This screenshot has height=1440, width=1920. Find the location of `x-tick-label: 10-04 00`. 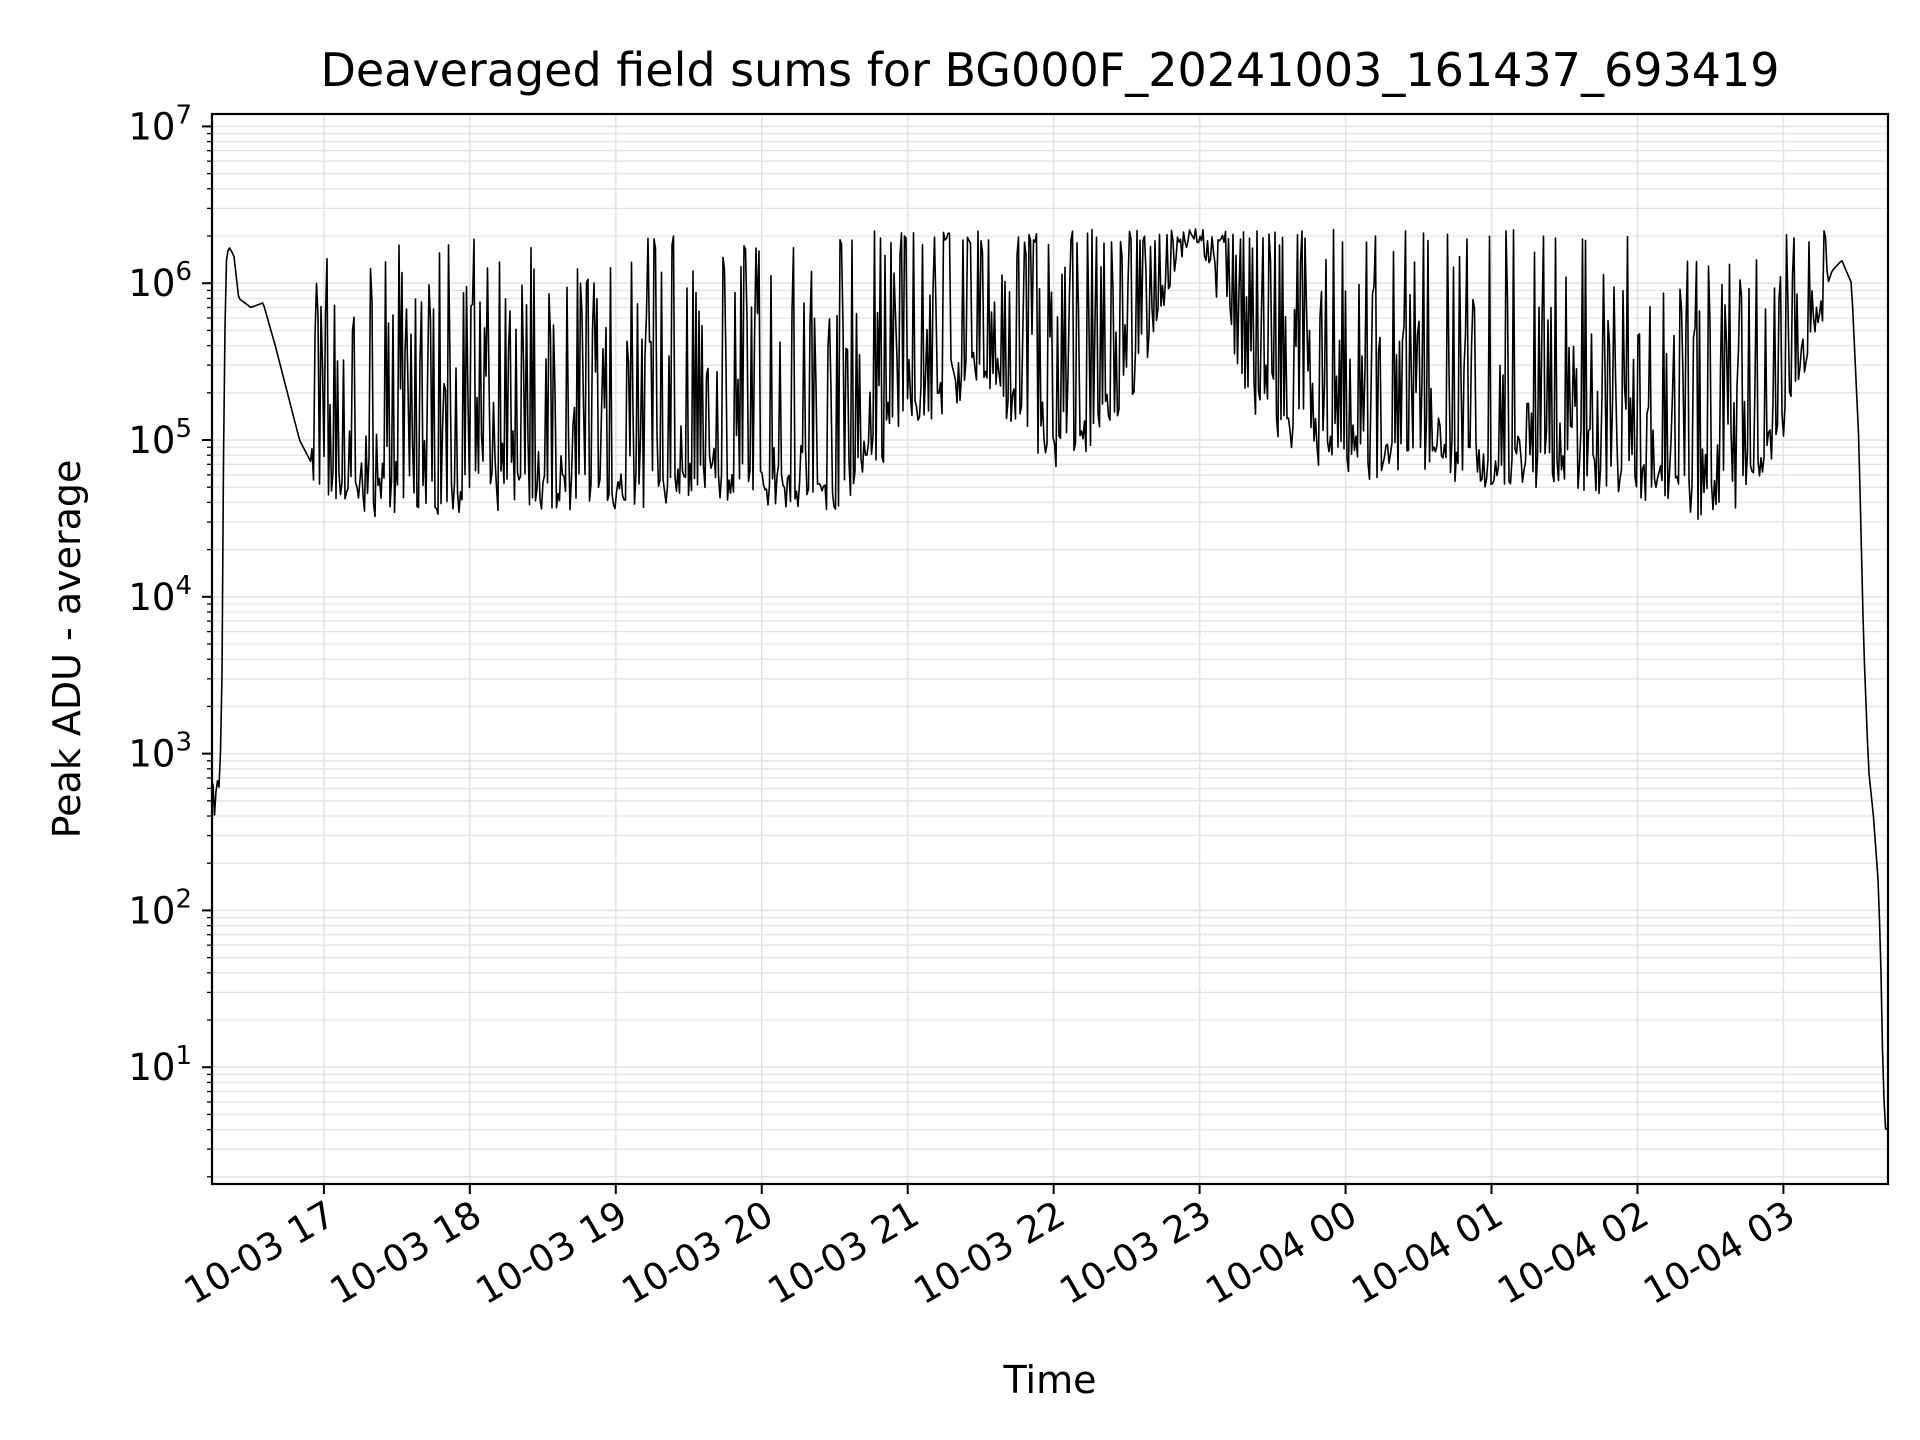

x-tick-label: 10-04 00 is located at coordinates (1281, 1253).